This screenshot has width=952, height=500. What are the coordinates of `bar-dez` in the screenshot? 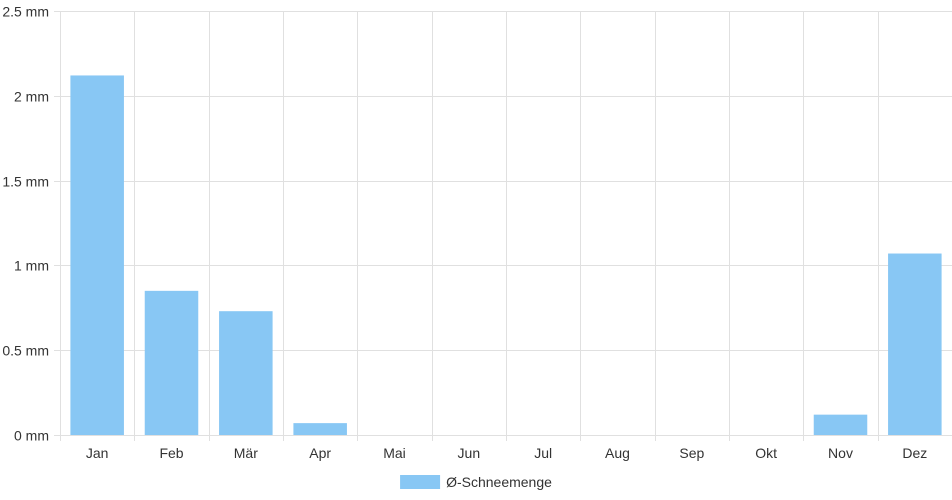 It's located at (915, 344).